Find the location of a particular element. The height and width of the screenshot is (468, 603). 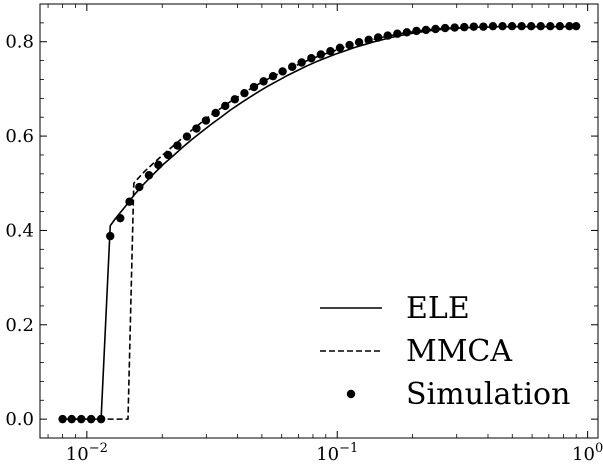

x-tick-label-exponent: 0 is located at coordinates (599, 448).